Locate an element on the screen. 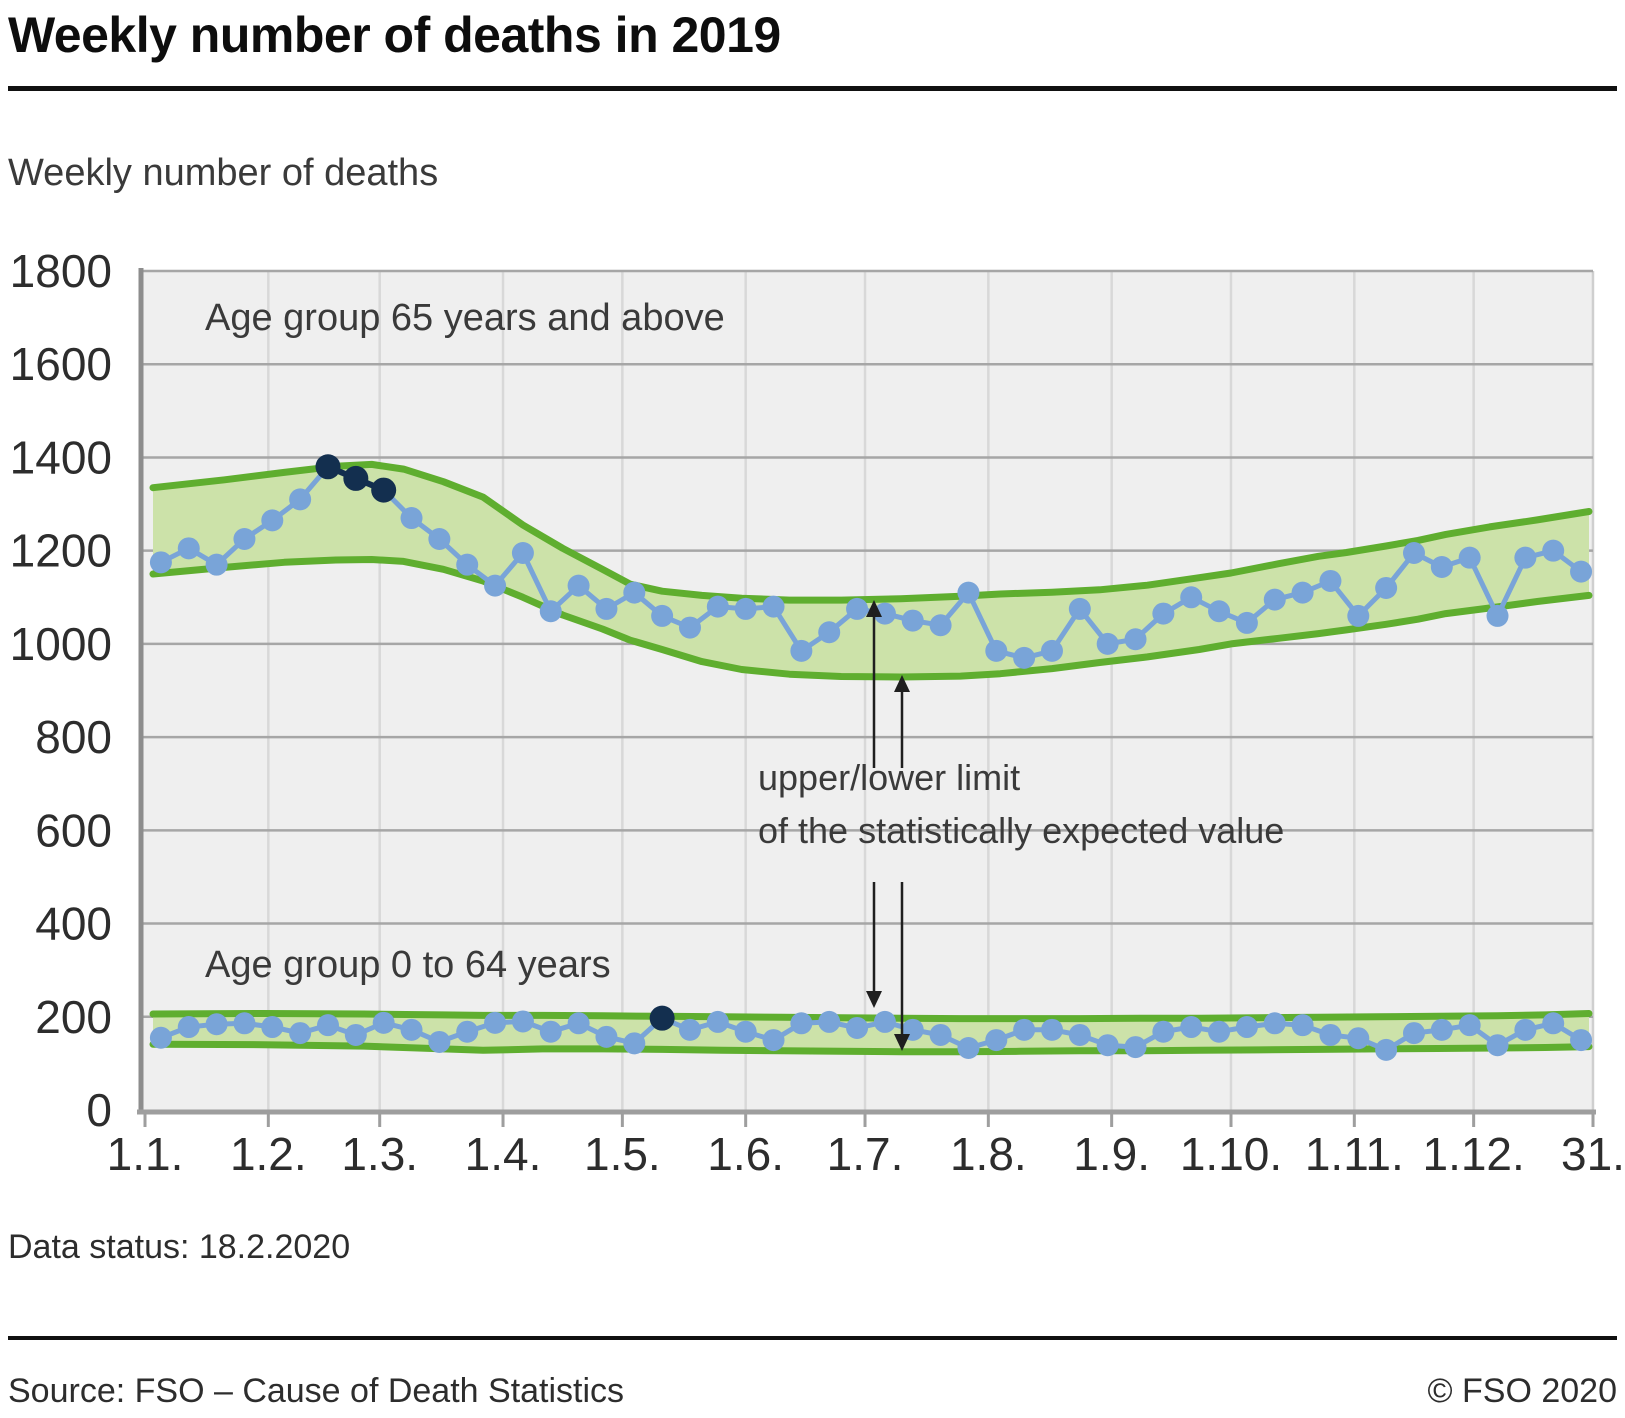 The image size is (1625, 1418). annotation-line2: of the statistically expected value is located at coordinates (1021, 830).